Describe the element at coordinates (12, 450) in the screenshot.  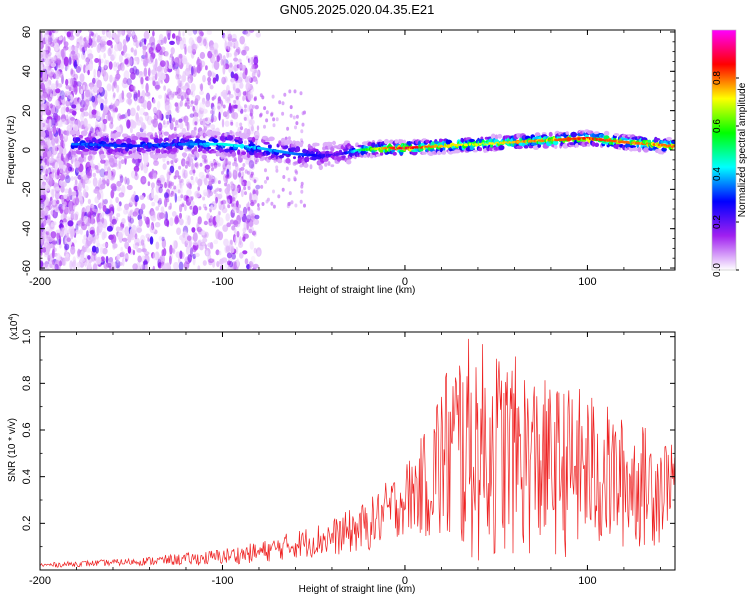
I see `snr-y-label: SNR (10 * v/v)` at that location.